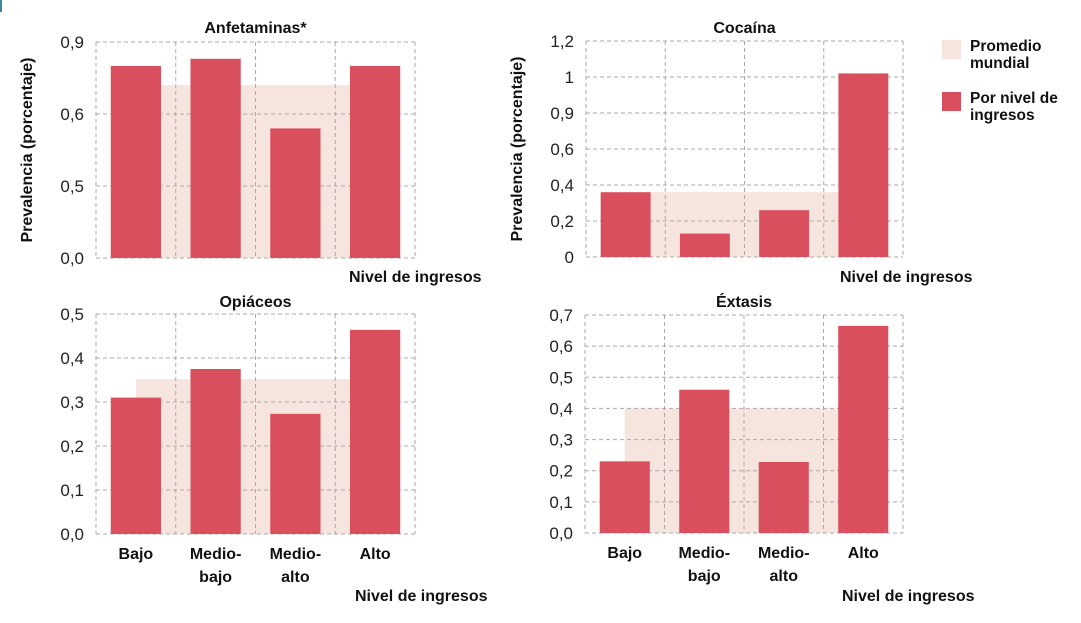 Image resolution: width=1081 pixels, height=623 pixels. I want to click on legend-label-income: Por nivel de ingresos, so click(1014, 107).